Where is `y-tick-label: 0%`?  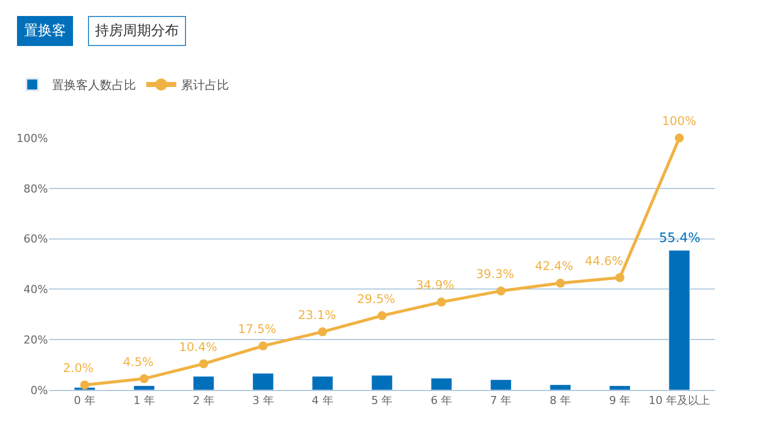 y-tick-label: 0% is located at coordinates (39, 390).